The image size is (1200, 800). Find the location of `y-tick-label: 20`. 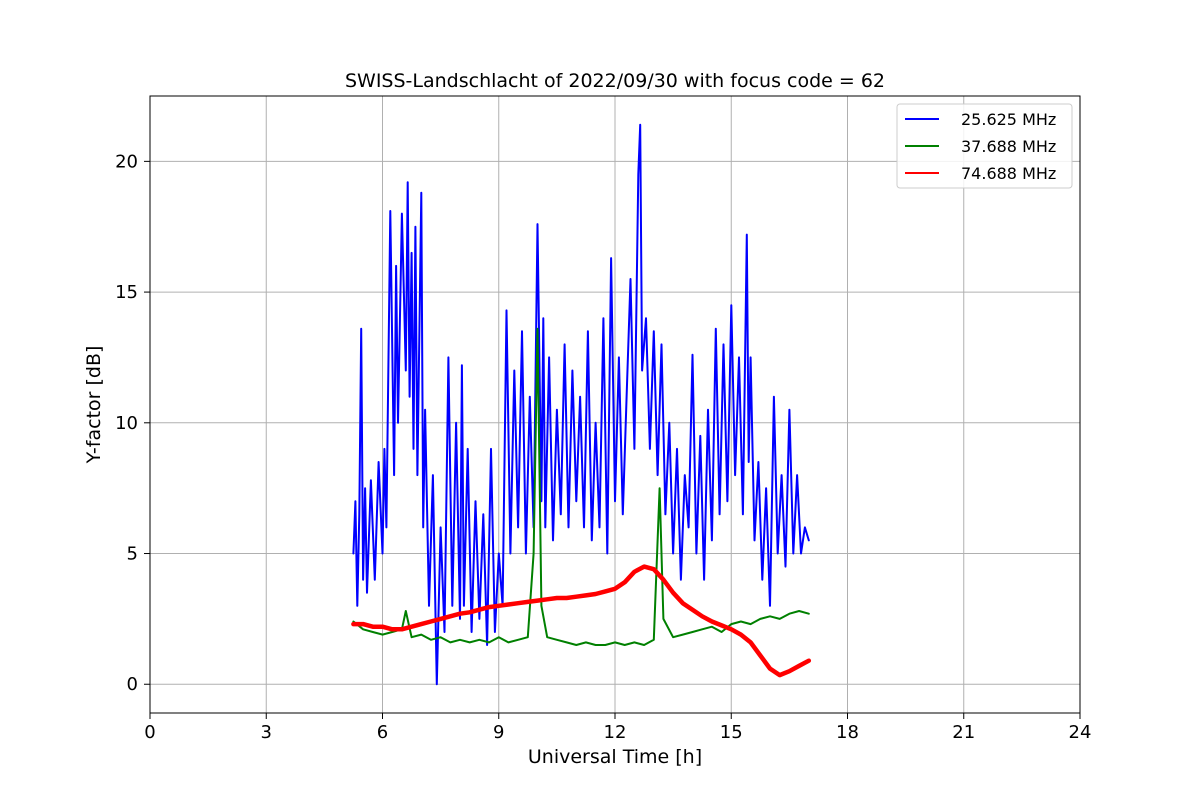

y-tick-label: 20 is located at coordinates (126, 161).